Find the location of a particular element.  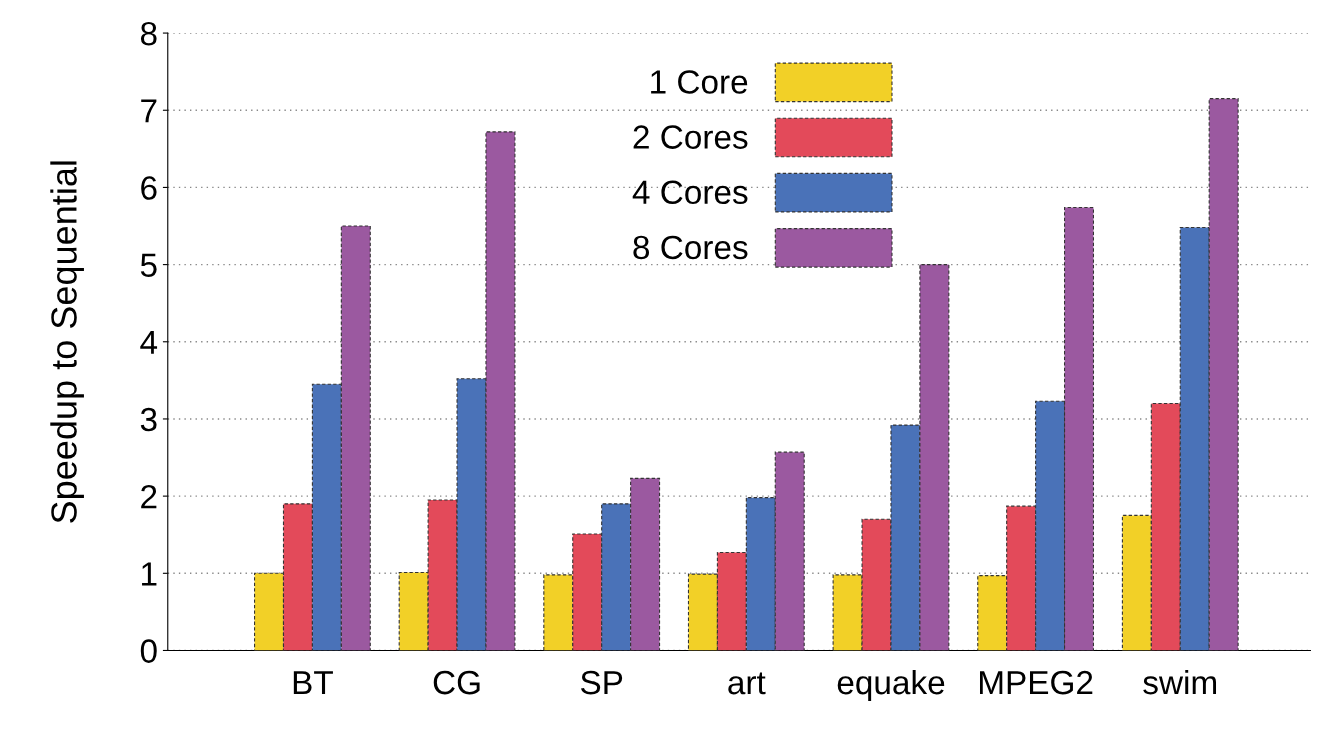

y-tick-label: 7 is located at coordinates (149, 111).